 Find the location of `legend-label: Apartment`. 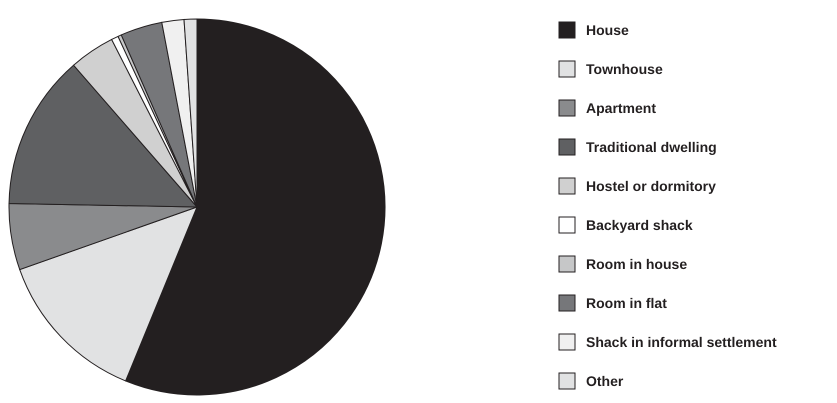

legend-label: Apartment is located at coordinates (621, 108).